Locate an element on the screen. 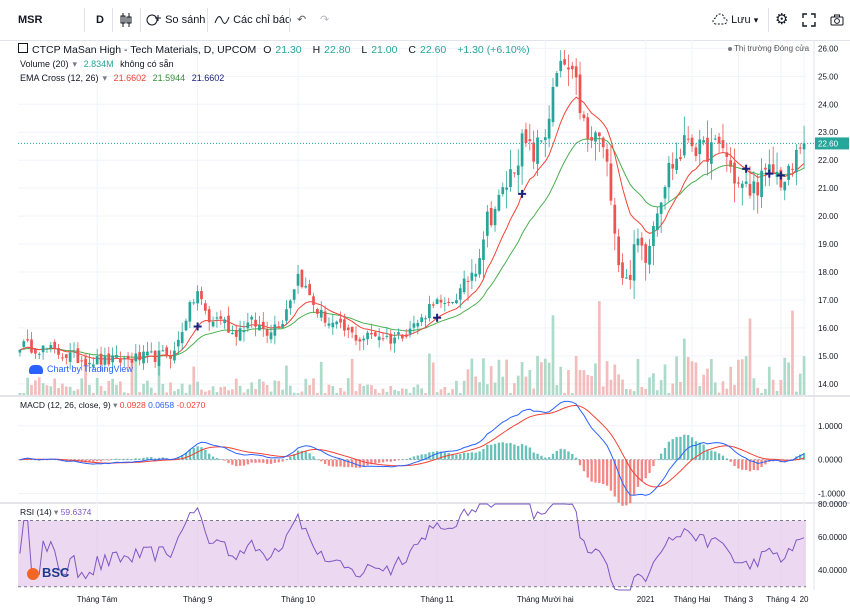 This screenshot has height=608, width=850. volume-legend: Volume (20) ▾ 2.834M không có sẵn is located at coordinates (99, 64).